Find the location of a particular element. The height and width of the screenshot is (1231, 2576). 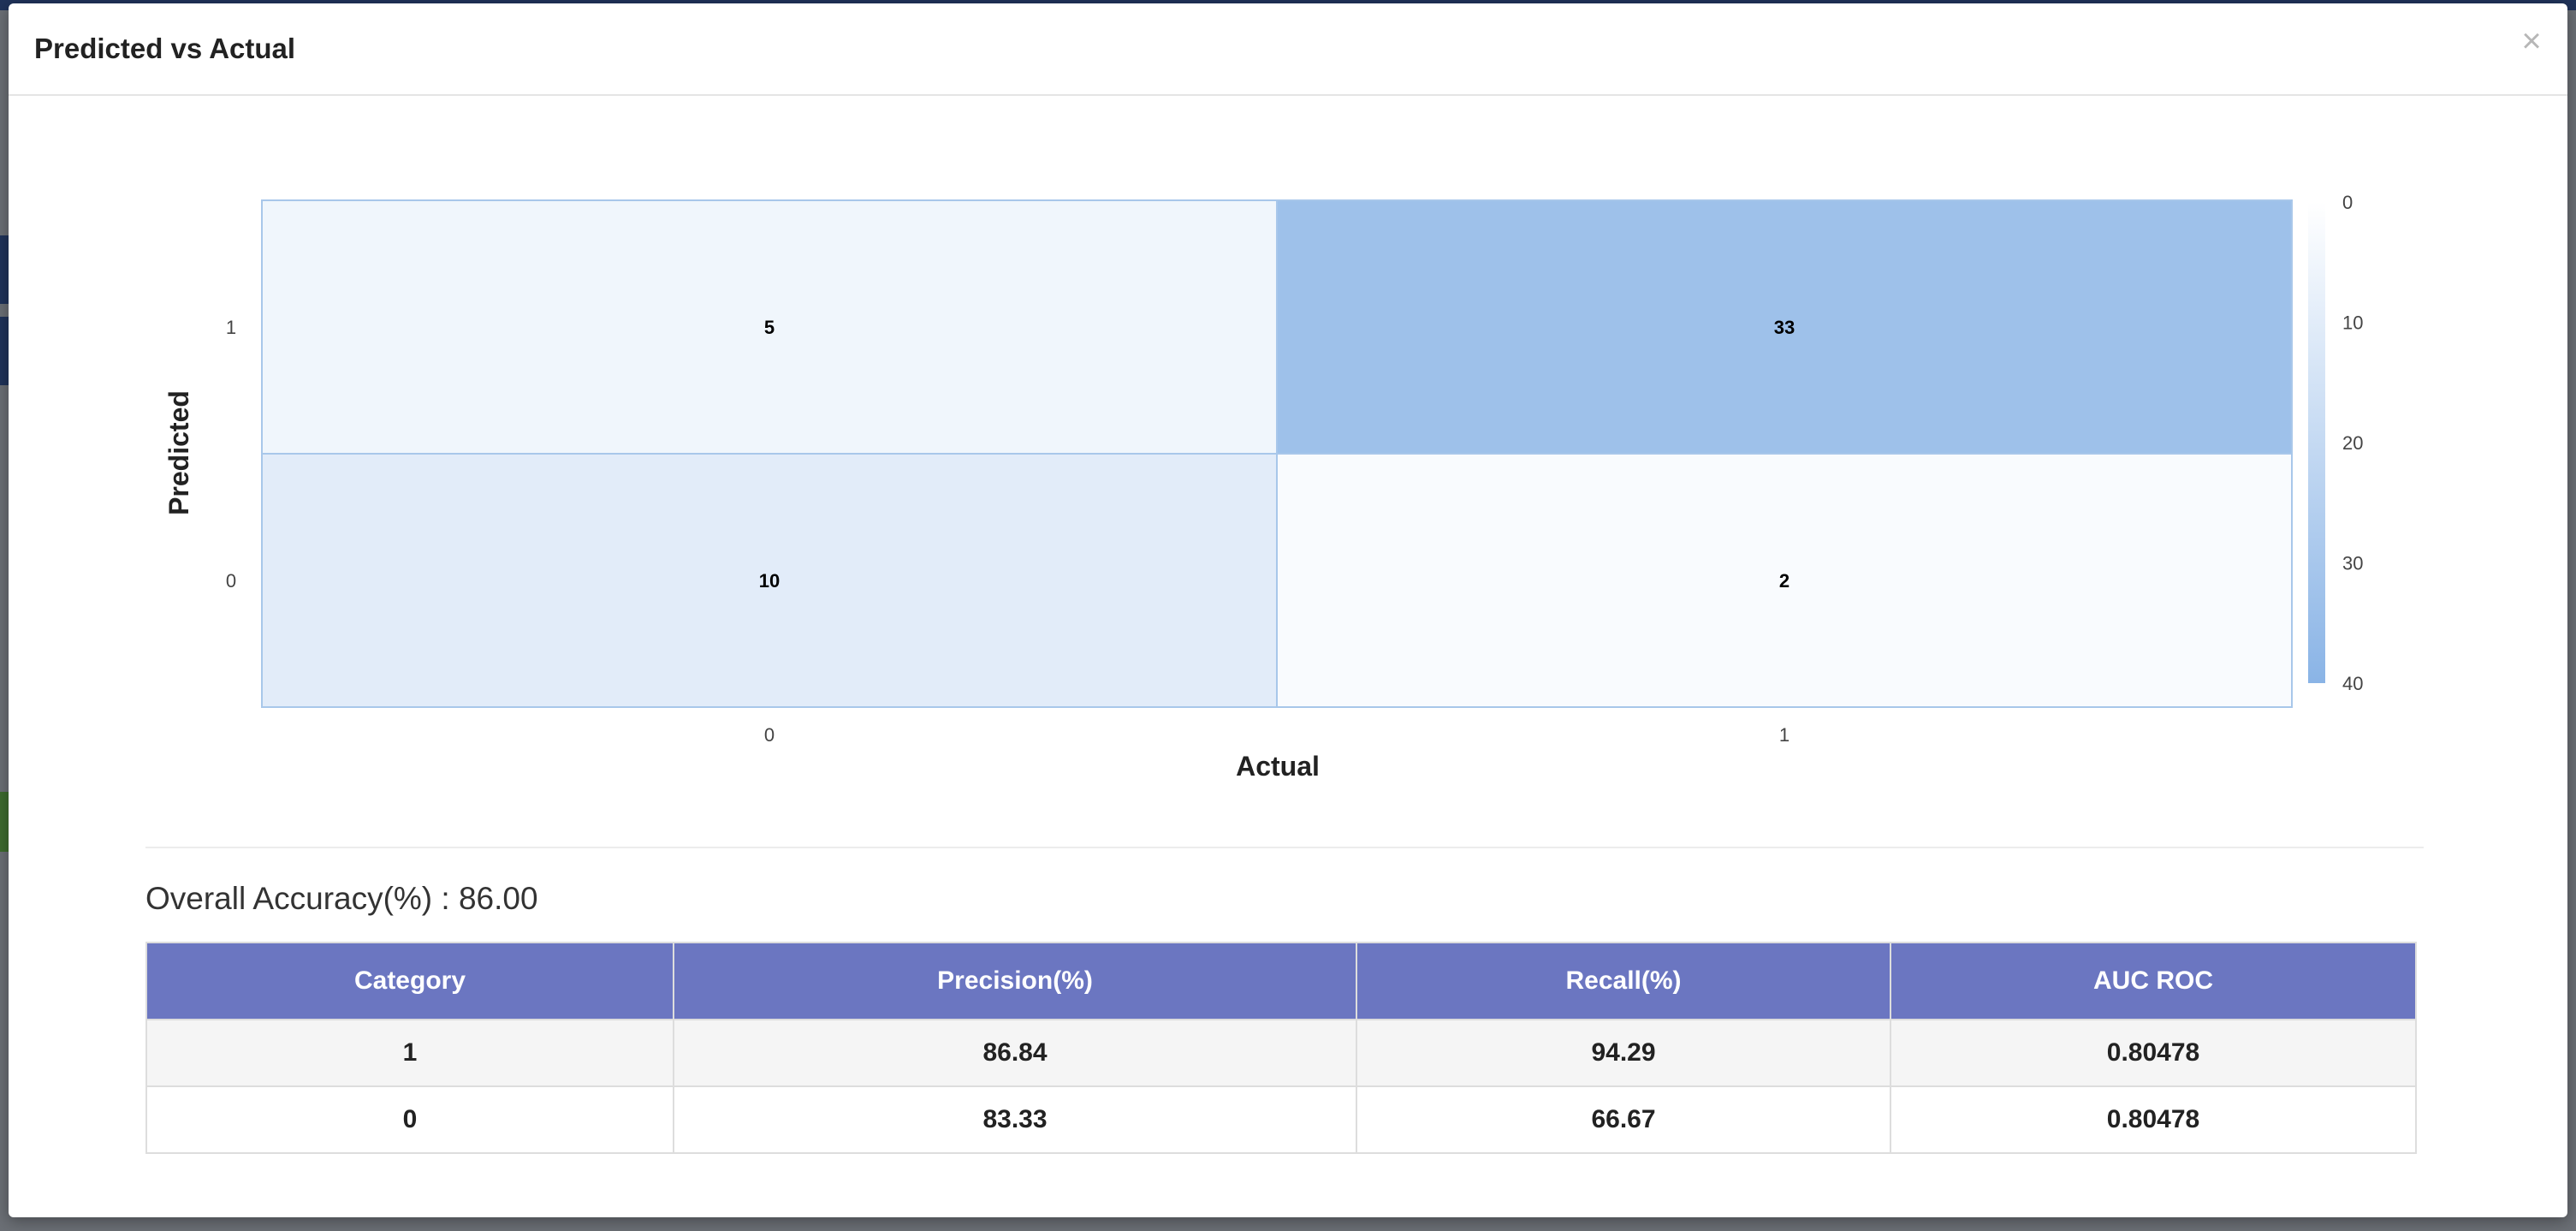

heatmap-cell-label: 2 is located at coordinates (1784, 581).